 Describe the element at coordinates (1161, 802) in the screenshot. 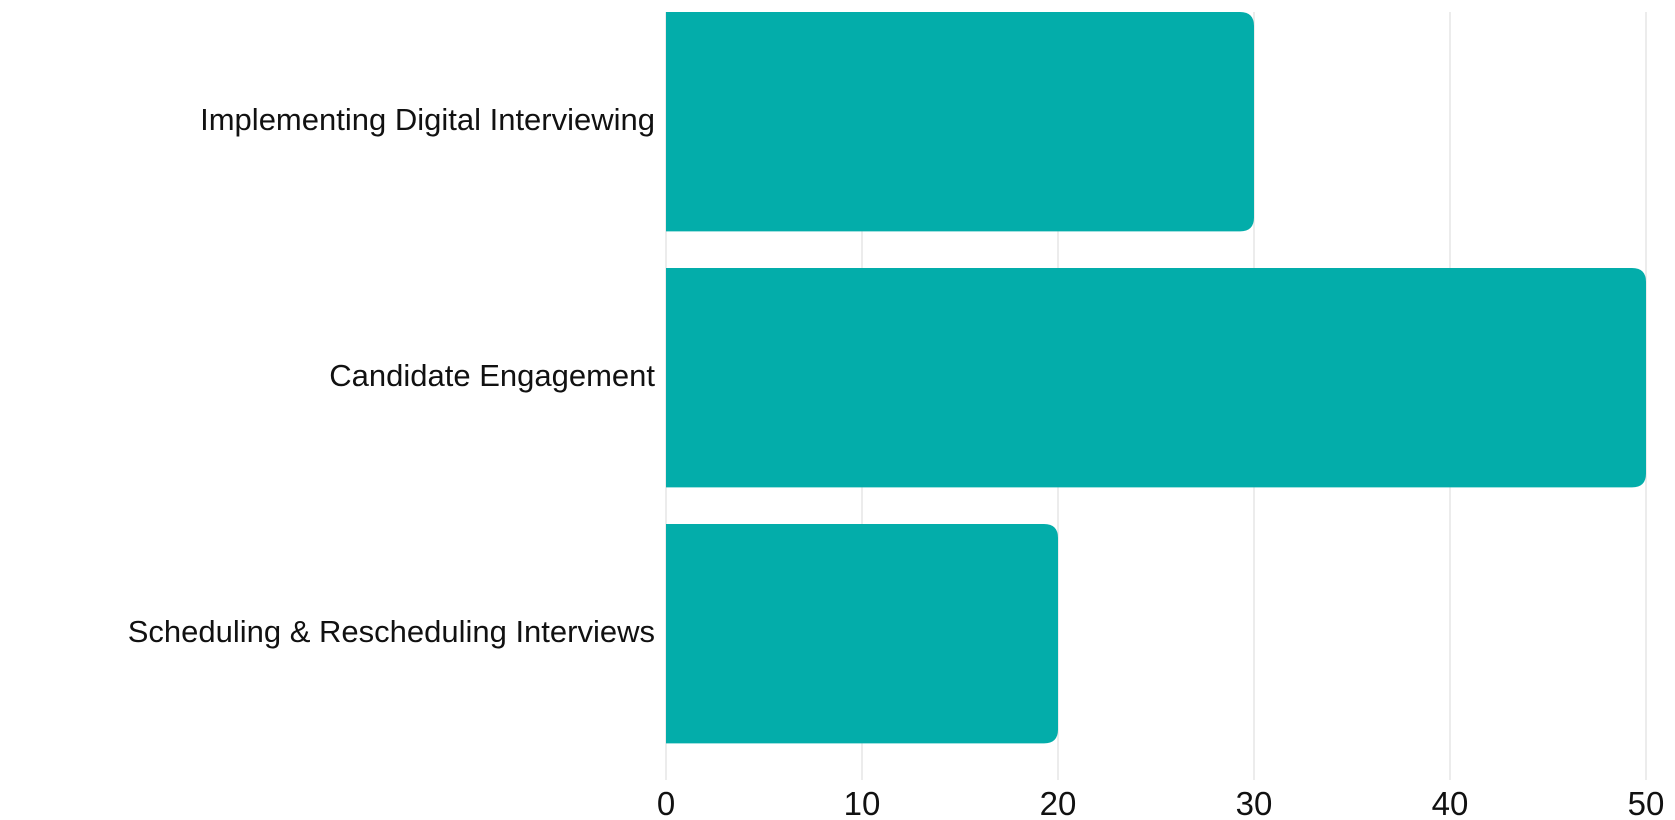

I see `x-axis-ticks: 0 10 20 30 40 50` at that location.